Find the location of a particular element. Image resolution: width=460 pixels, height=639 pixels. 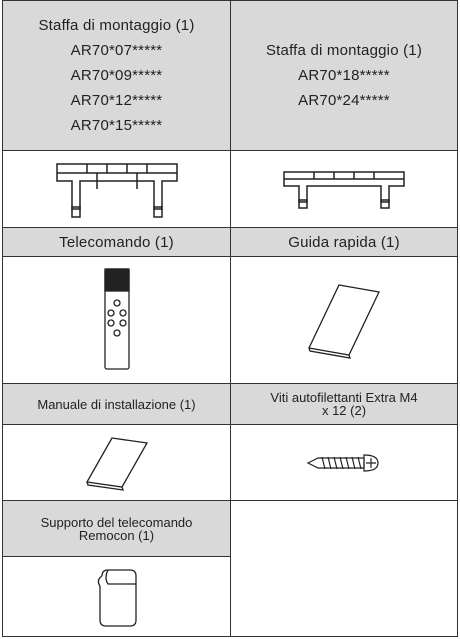

header-cell: Supporto del telecomando Remocon (1) is located at coordinates (116, 528).